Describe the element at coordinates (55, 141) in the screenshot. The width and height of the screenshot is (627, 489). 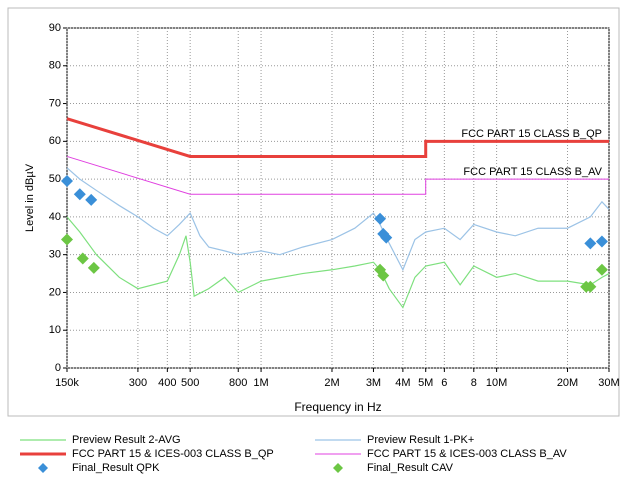
I see `y-tick-label: 60` at that location.